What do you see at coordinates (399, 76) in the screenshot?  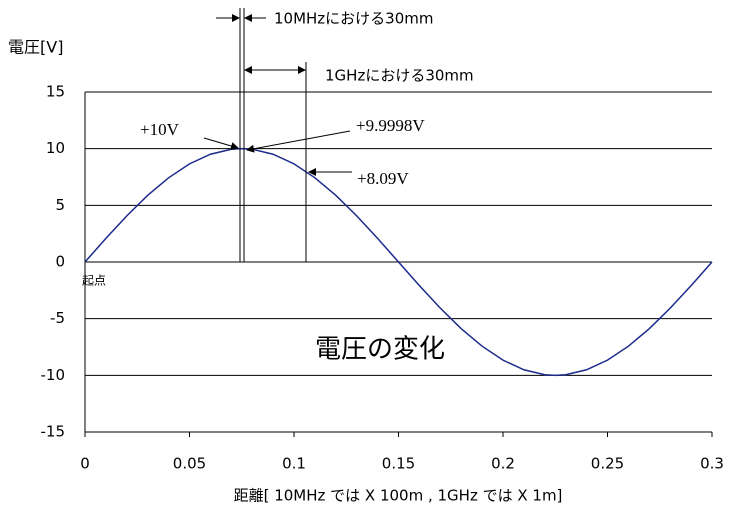 I see `annotation: 1GHzにおける30mm` at bounding box center [399, 76].